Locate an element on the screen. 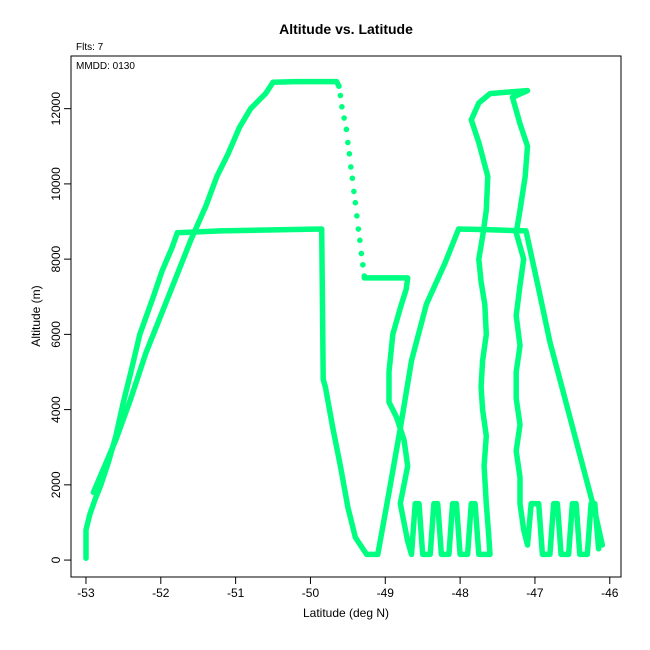  y-tick-label: 10000 is located at coordinates (56, 184).